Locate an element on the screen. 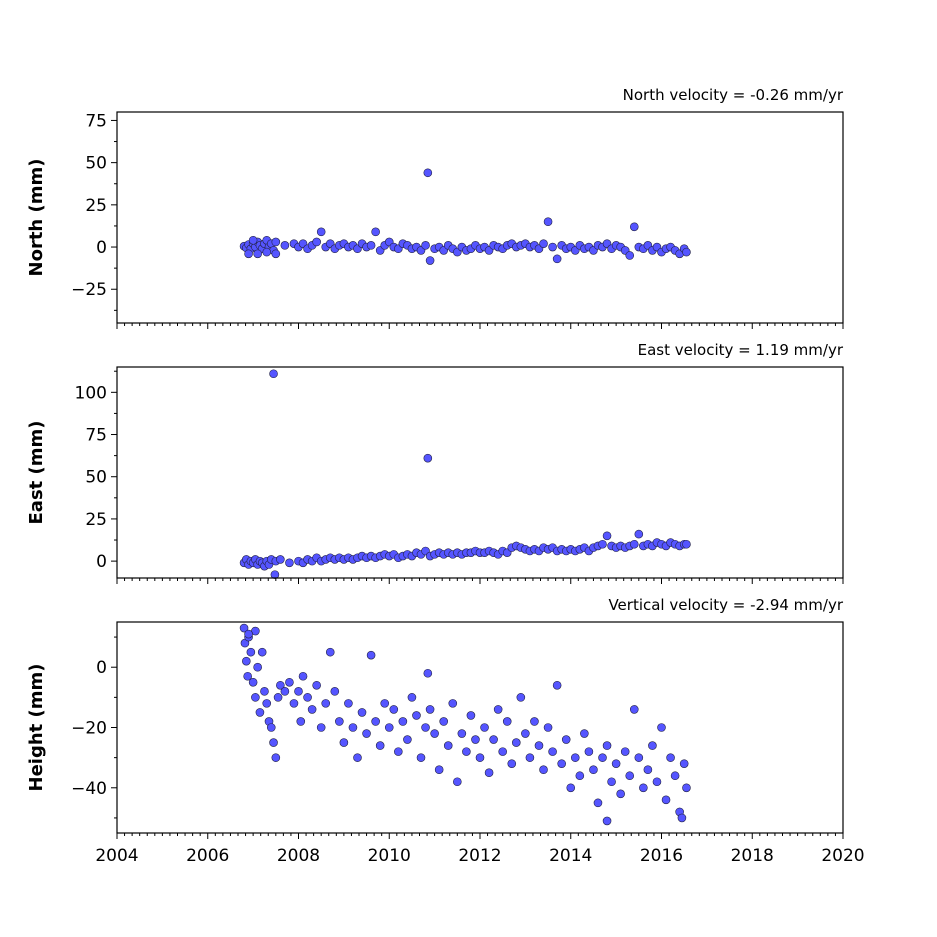 The height and width of the screenshot is (937, 937). height-velocity-title: Vertical velocity = -2.94 mm/yr is located at coordinates (725, 605).